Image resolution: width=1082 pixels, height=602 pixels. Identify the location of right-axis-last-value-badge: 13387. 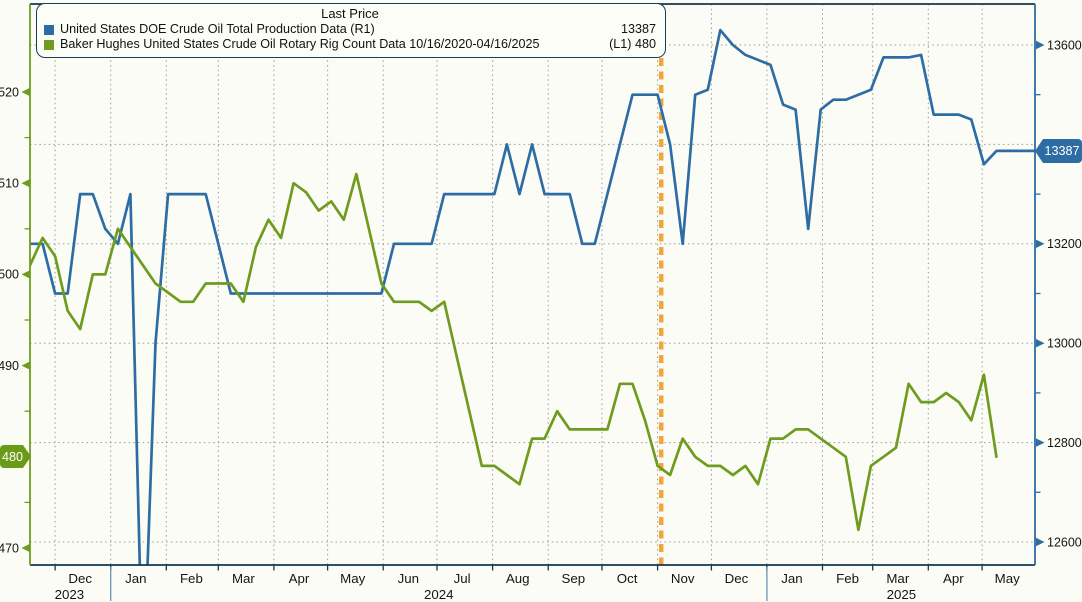
(1058, 151).